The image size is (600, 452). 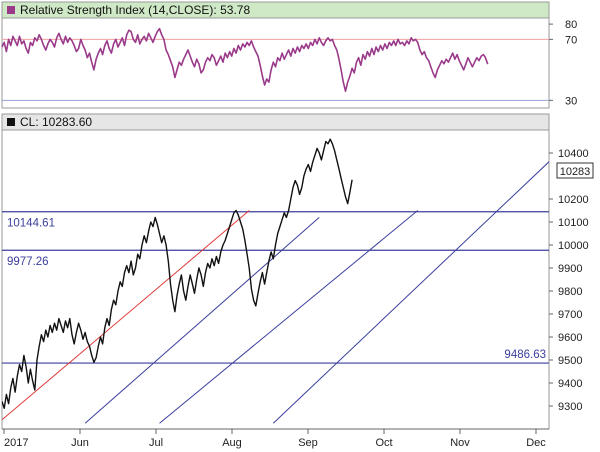 I want to click on last-value-box, so click(x=575, y=170).